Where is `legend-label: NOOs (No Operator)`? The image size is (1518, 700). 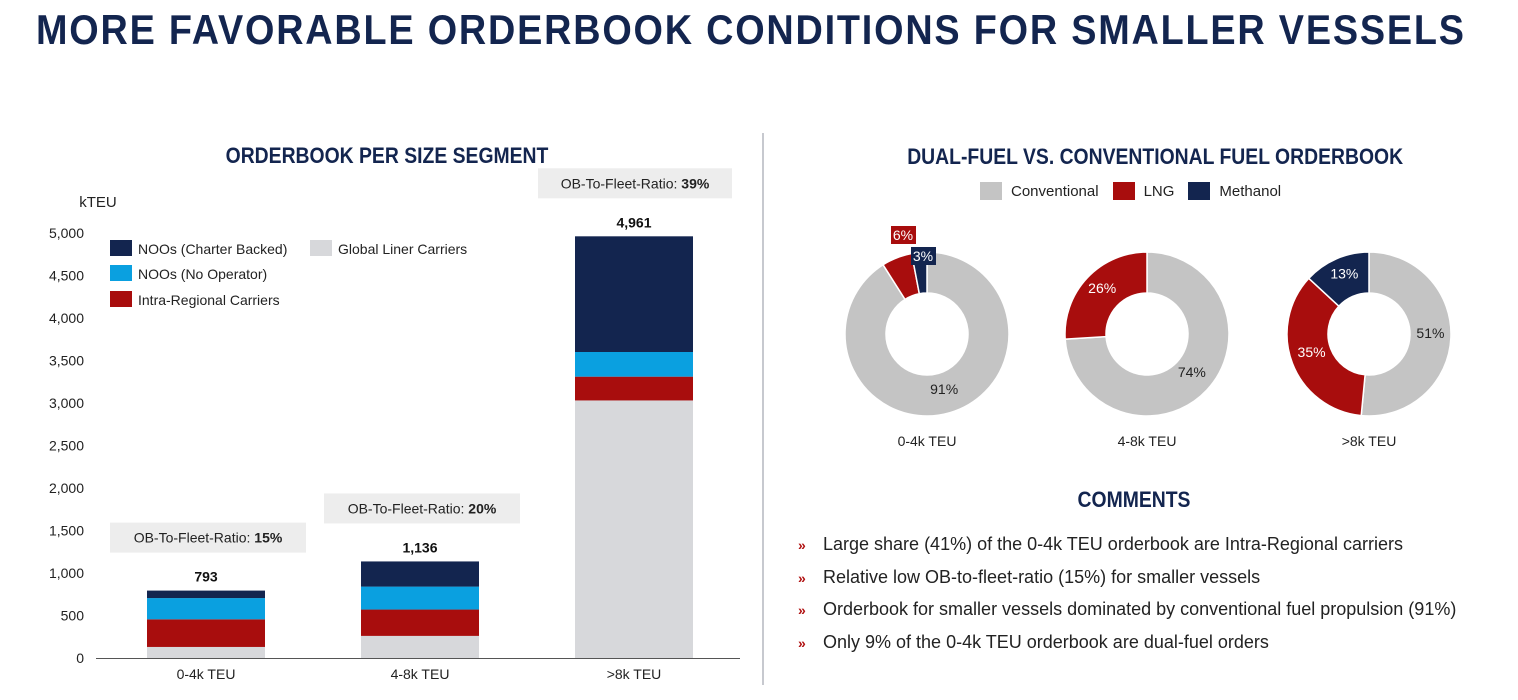 legend-label: NOOs (No Operator) is located at coordinates (202, 274).